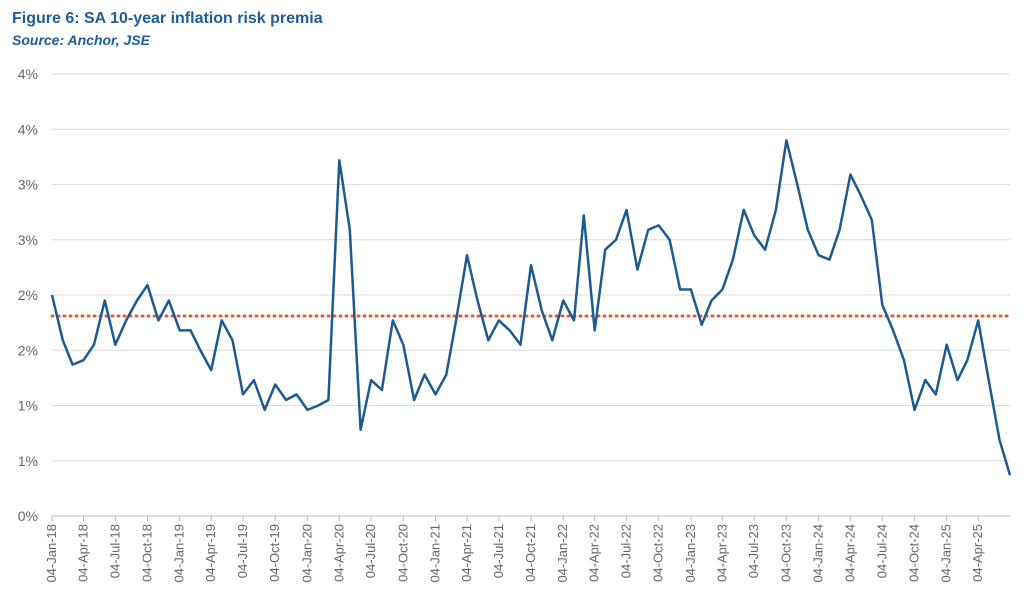  What do you see at coordinates (594, 553) in the screenshot?
I see `x-tick-label: 04-Apr-22` at bounding box center [594, 553].